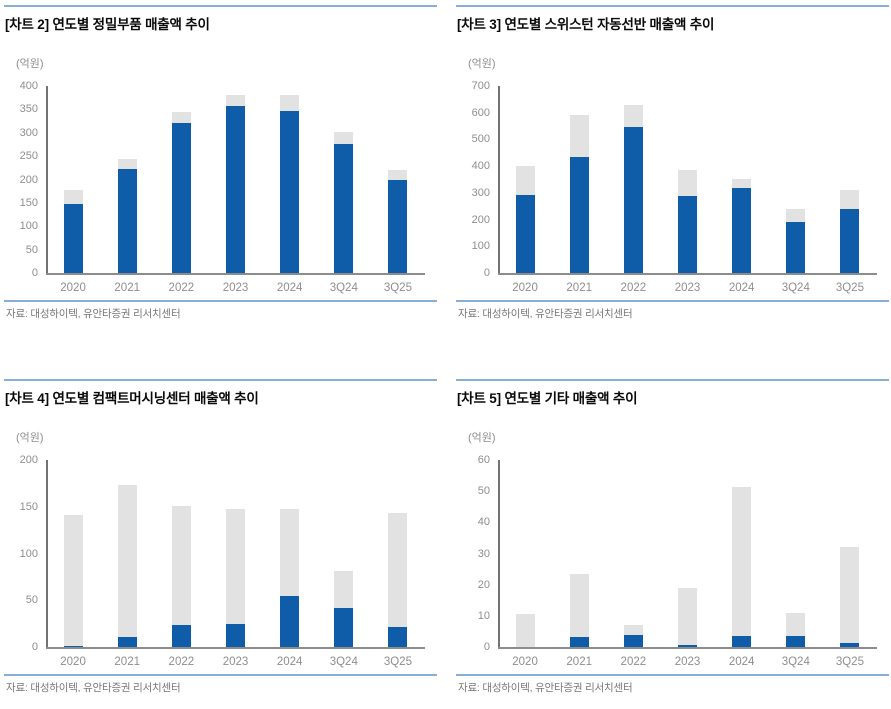  What do you see at coordinates (132, 398) in the screenshot?
I see `chart-title: [차트 4] 연도별 컴팩트머시닝센터 매출액 추이` at bounding box center [132, 398].